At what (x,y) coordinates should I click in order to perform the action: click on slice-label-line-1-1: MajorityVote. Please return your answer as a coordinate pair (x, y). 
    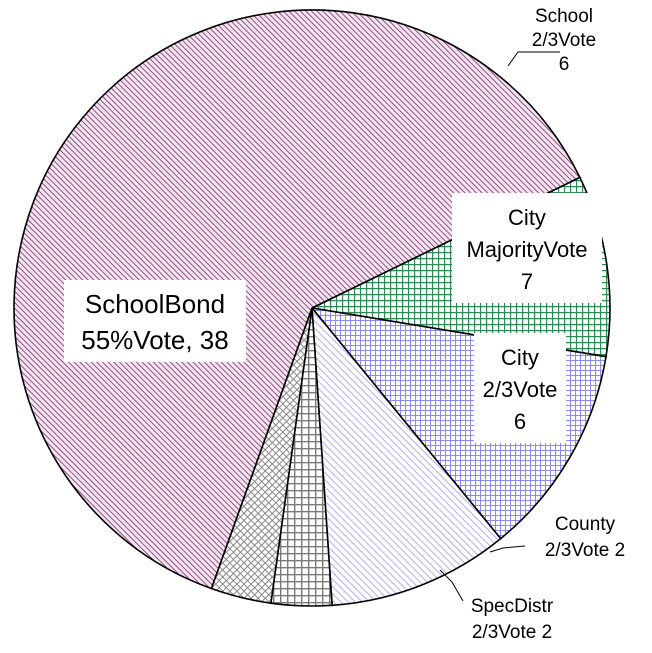
    Looking at the image, I should click on (526, 249).